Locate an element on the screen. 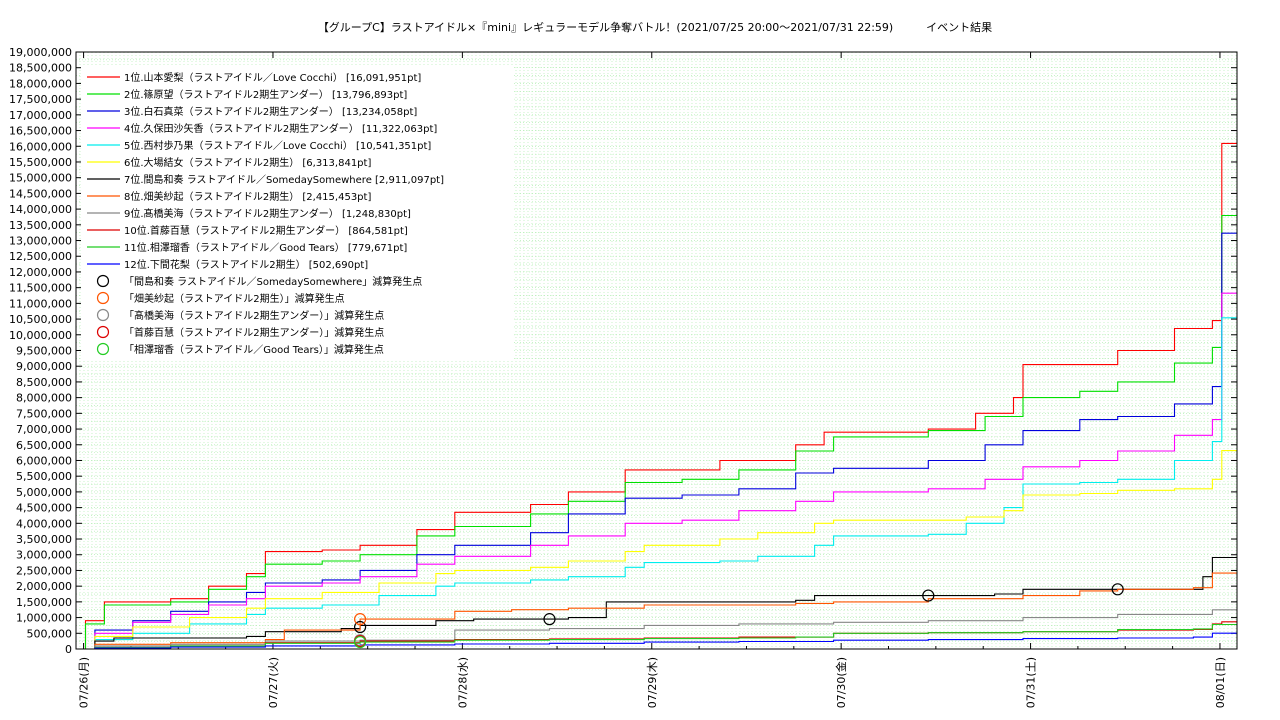 This screenshot has height=720, width=1280. legend-label-6: 6位.大場結女（ラストアイドル2期生） [6,313,841pt] is located at coordinates (247, 162).